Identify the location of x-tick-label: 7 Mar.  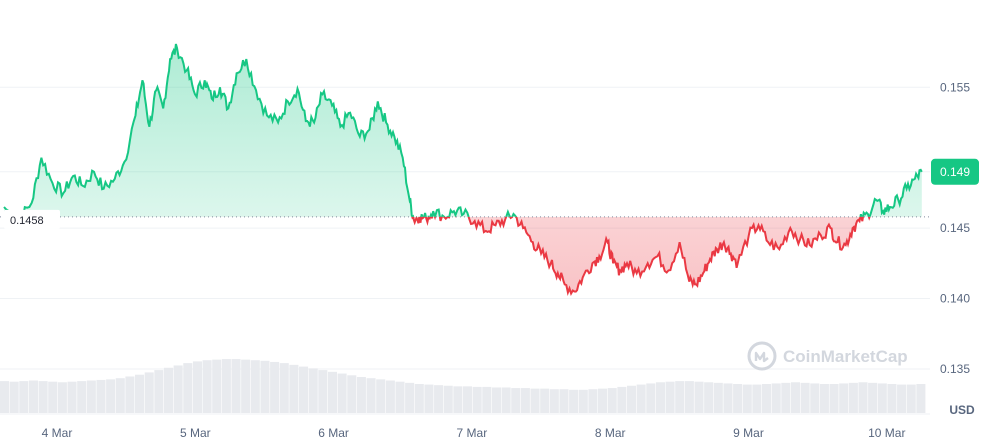
(472, 433).